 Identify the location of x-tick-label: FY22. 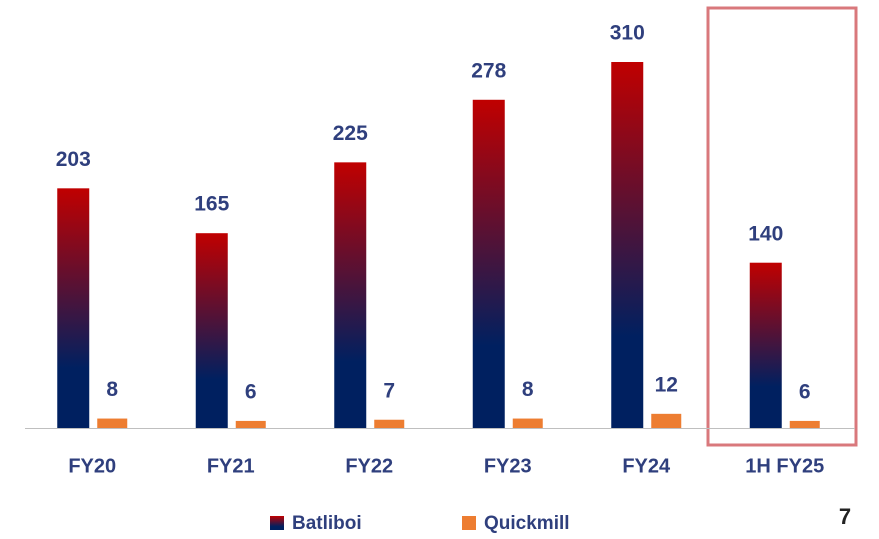
(369, 466).